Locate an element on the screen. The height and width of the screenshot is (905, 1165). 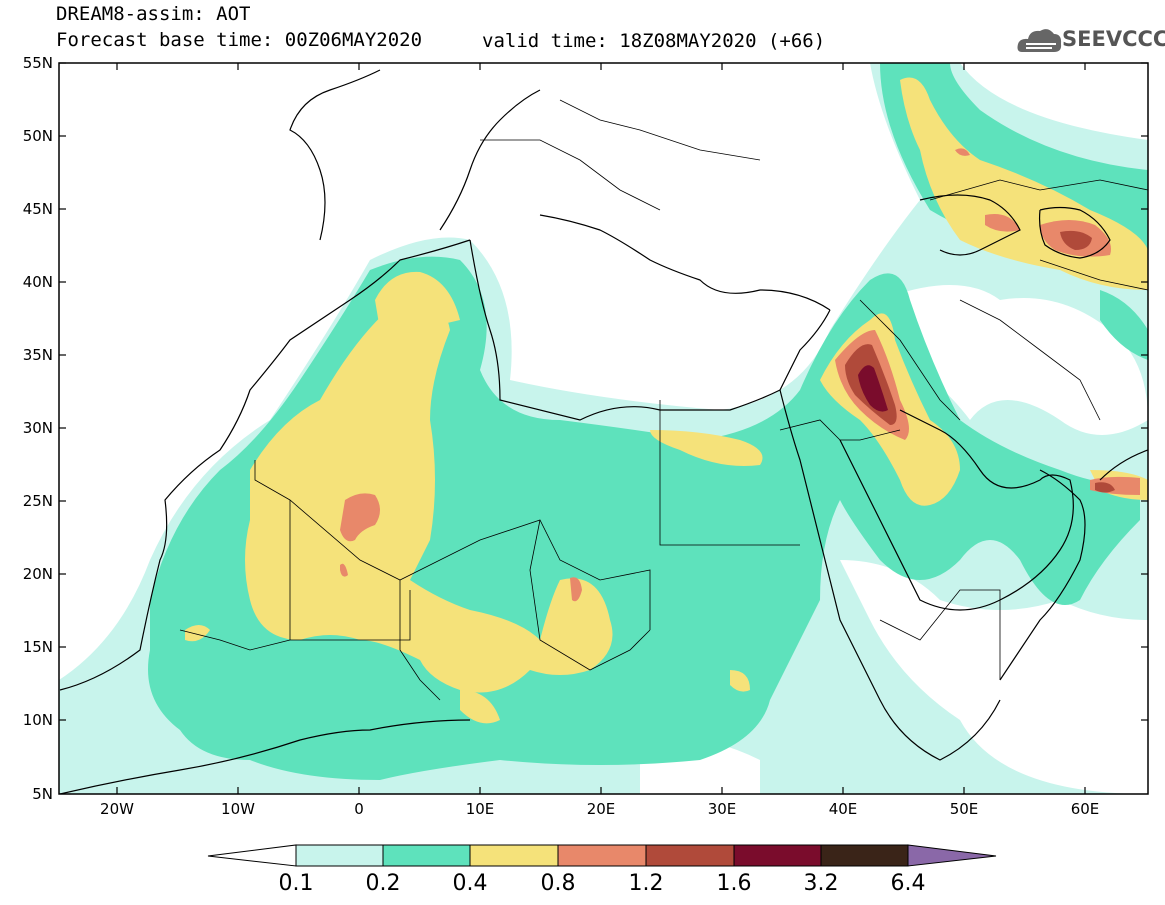
lat-label-25n: 25N is located at coordinates (37, 501).